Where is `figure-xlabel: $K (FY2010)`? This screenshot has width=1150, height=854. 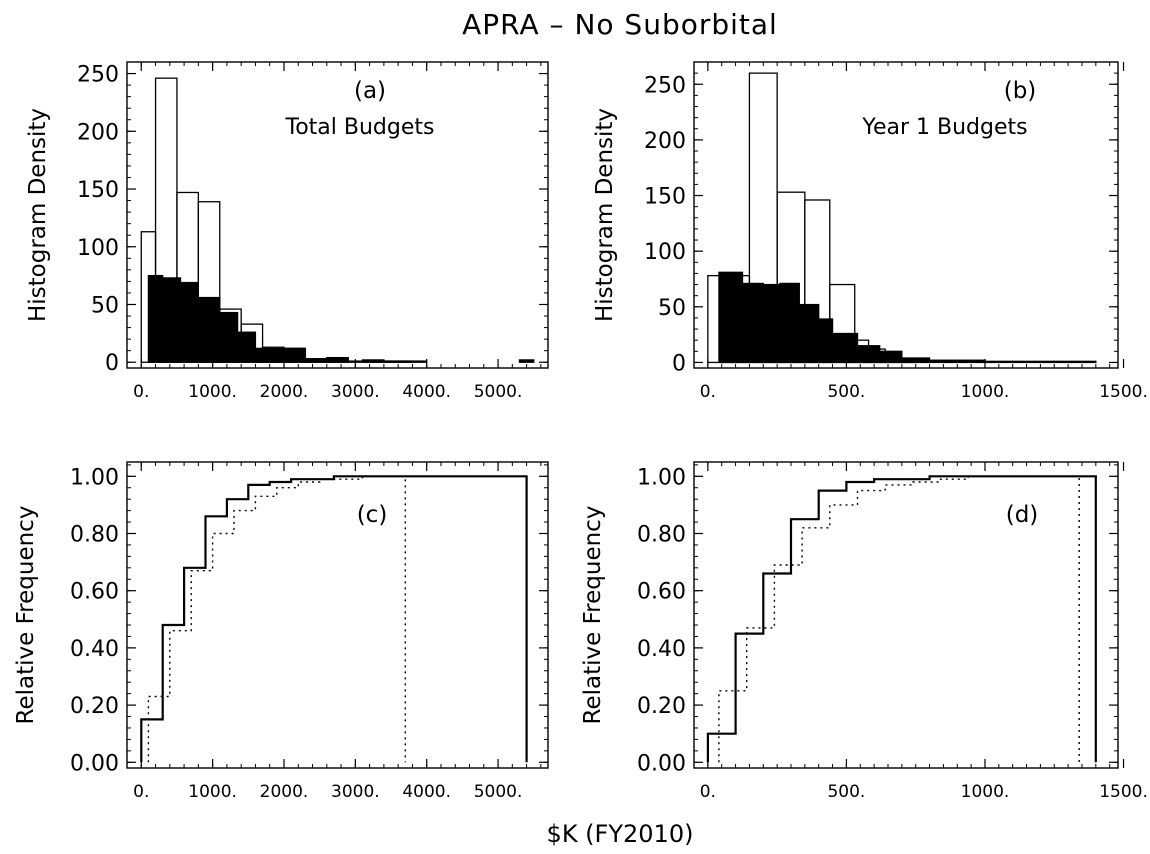 figure-xlabel: $K (FY2010) is located at coordinates (620, 834).